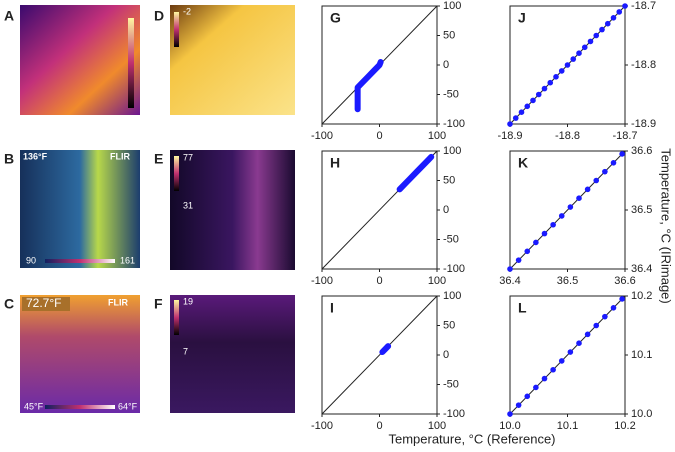  Describe the element at coordinates (128, 406) in the screenshot. I see `scale-label: 64°F` at that location.